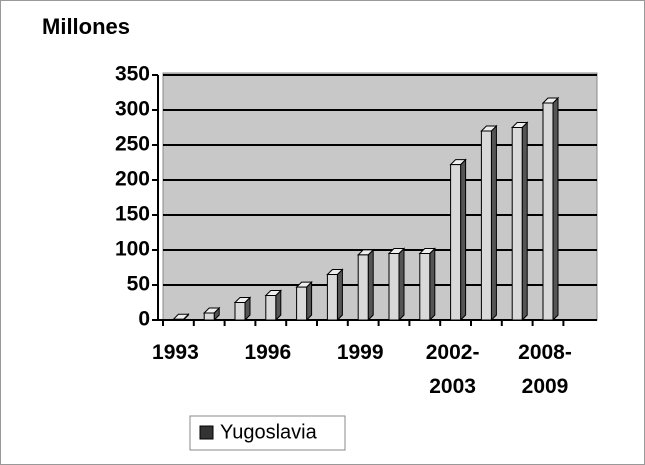 Image resolution: width=645 pixels, height=465 pixels. Describe the element at coordinates (453, 369) in the screenshot. I see `x-tick-label: 2002-2003` at that location.